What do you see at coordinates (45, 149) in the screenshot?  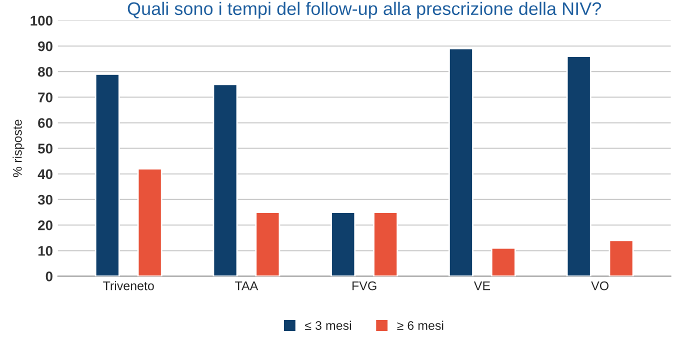 I see `y-tick-label: 50` at bounding box center [45, 149].